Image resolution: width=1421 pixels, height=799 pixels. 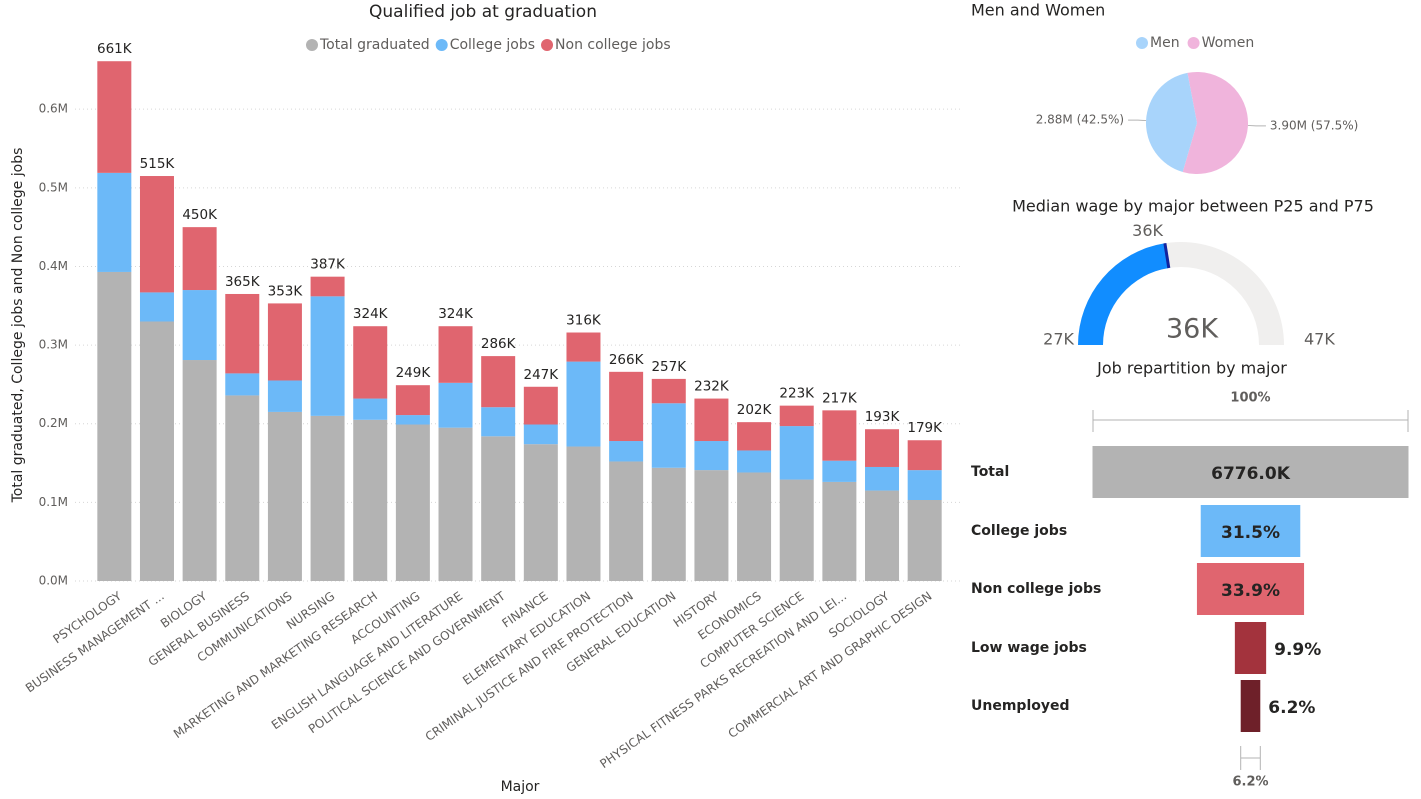 What do you see at coordinates (1123, 294) in the screenshot?
I see `gauge-fill` at bounding box center [1123, 294].